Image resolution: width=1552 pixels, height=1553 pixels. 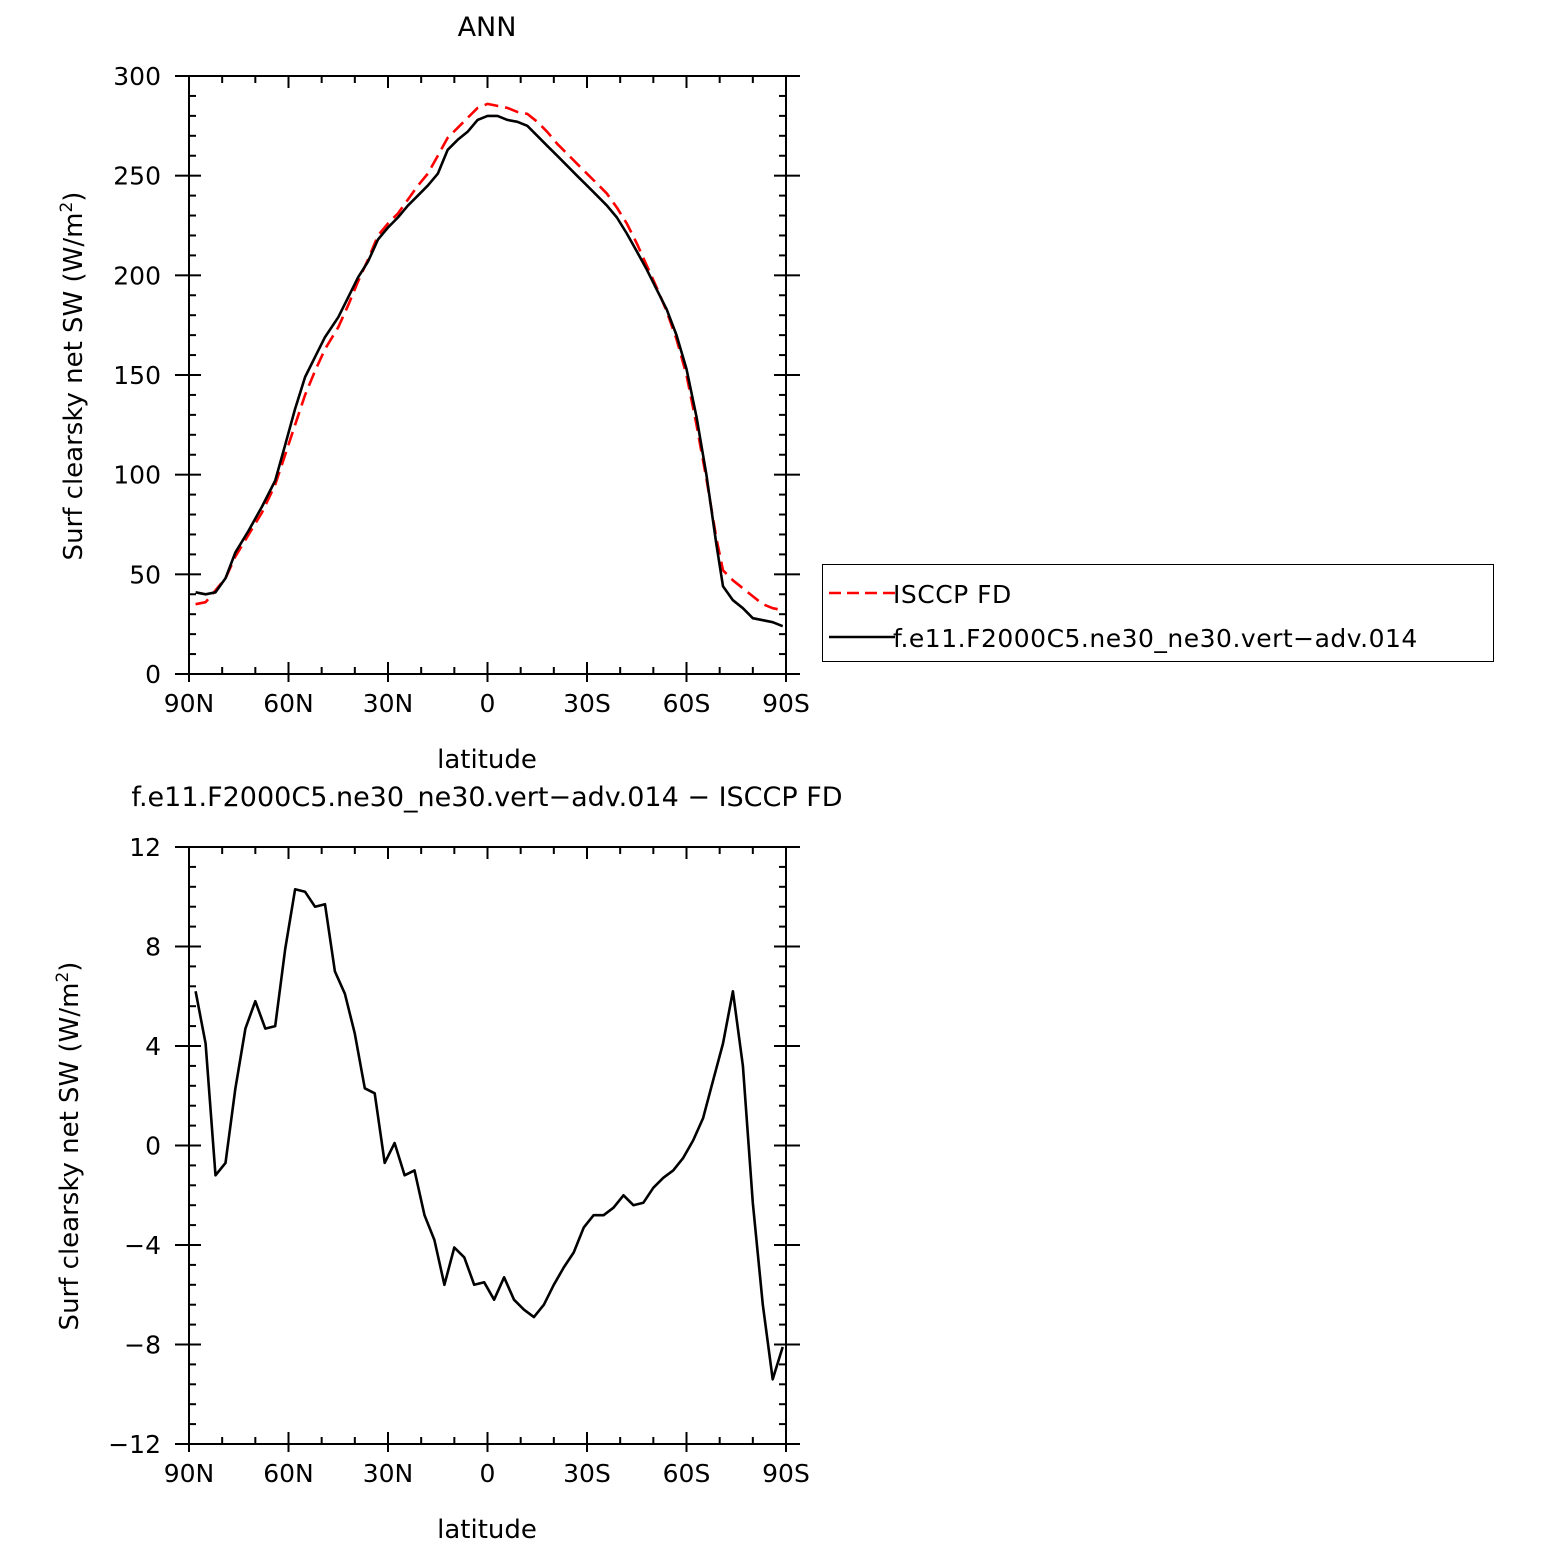 What do you see at coordinates (189, 703) in the screenshot?
I see `top-x-tick-label: 90N` at bounding box center [189, 703].